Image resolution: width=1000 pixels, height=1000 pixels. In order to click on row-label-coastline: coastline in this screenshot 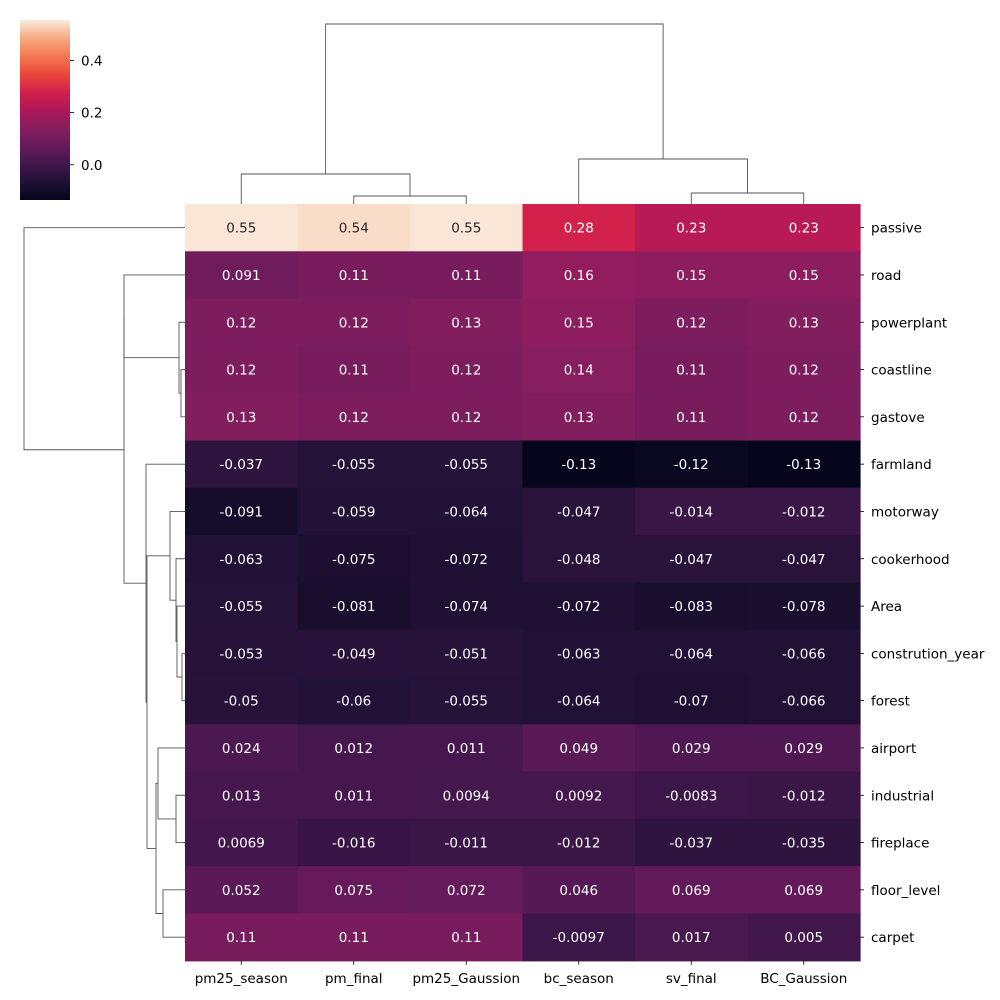, I will do `click(901, 371)`.